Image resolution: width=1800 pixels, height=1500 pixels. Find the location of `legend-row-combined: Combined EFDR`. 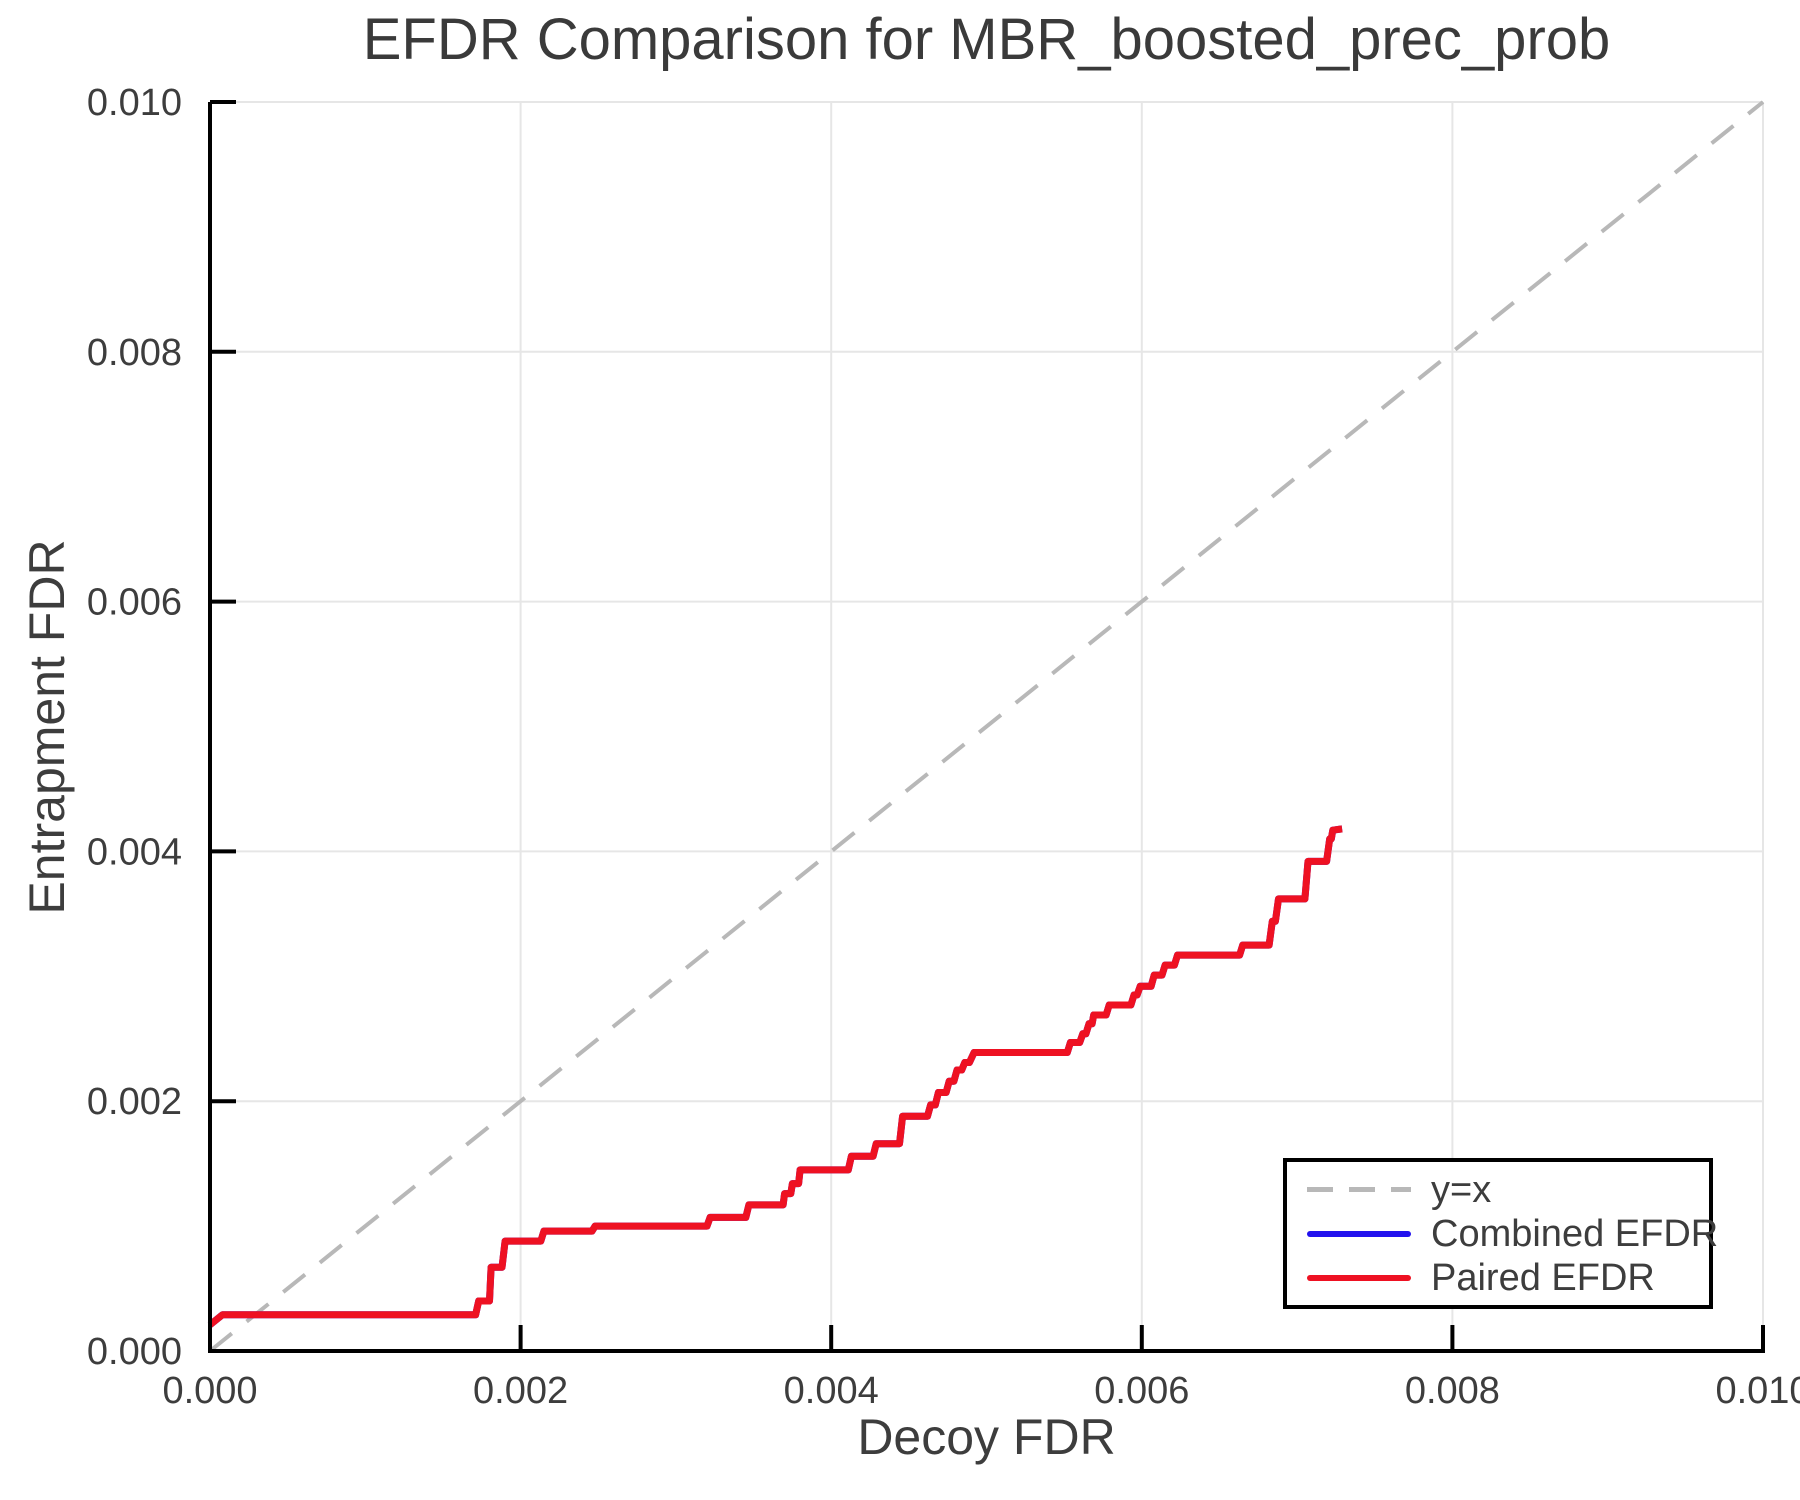

legend-row-combined: Combined EFDR is located at coordinates (1512, 1234).